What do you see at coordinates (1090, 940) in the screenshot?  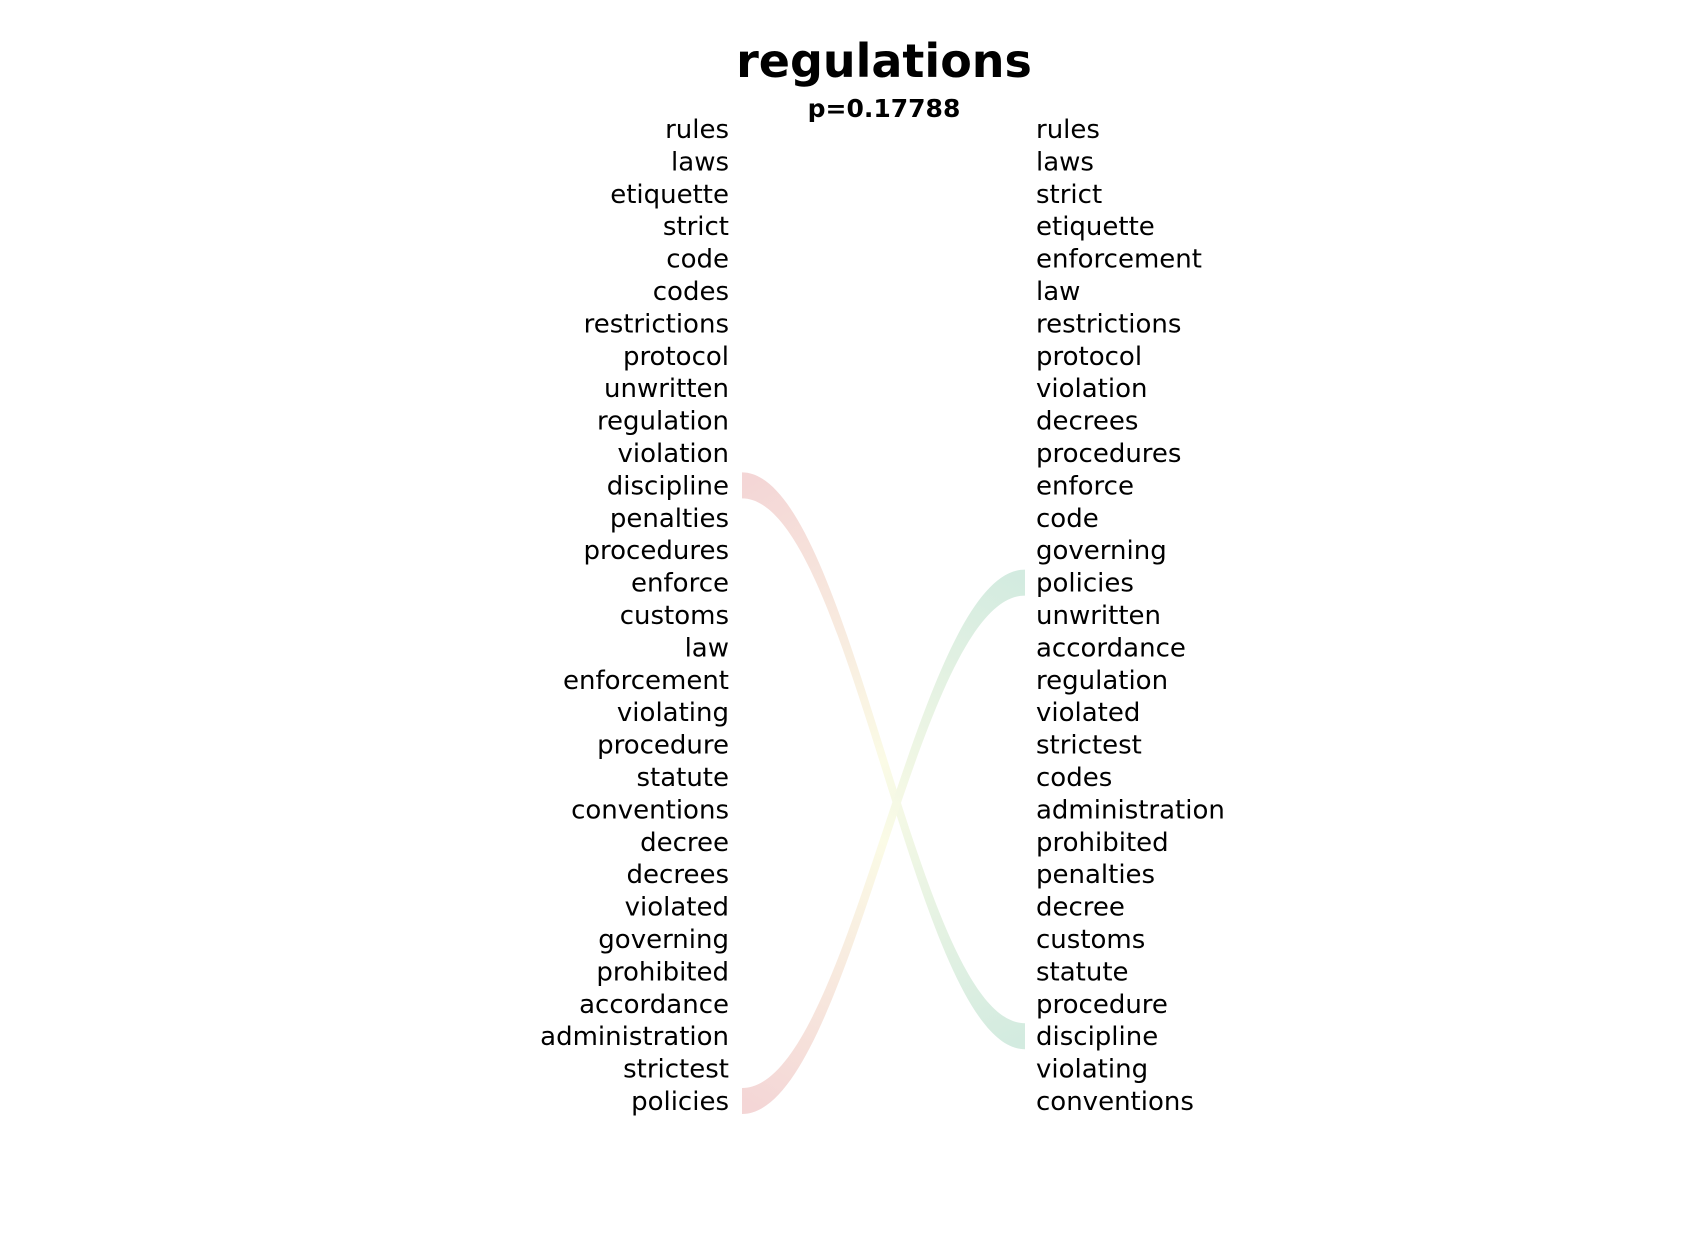 I see `right-word-label: customs` at bounding box center [1090, 940].